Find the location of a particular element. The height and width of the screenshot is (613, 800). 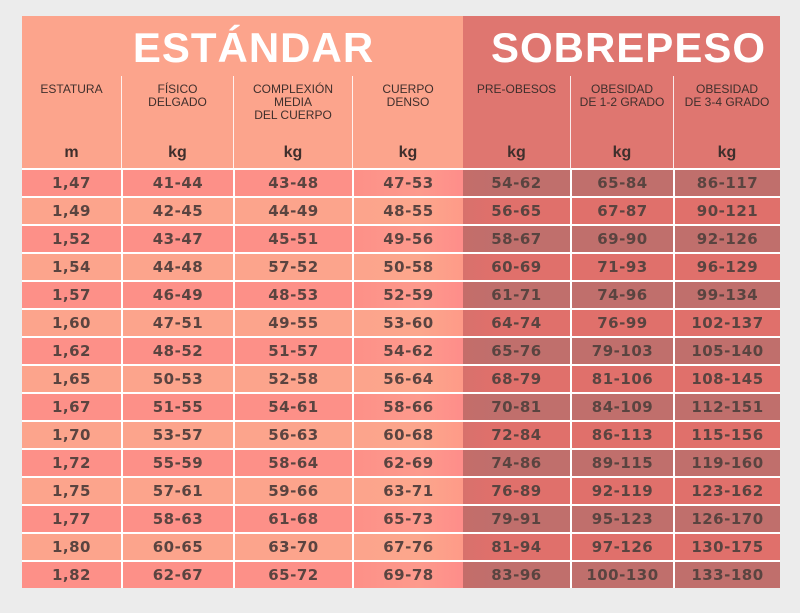

cell-pre-obese: 65-76 is located at coordinates (516, 350).